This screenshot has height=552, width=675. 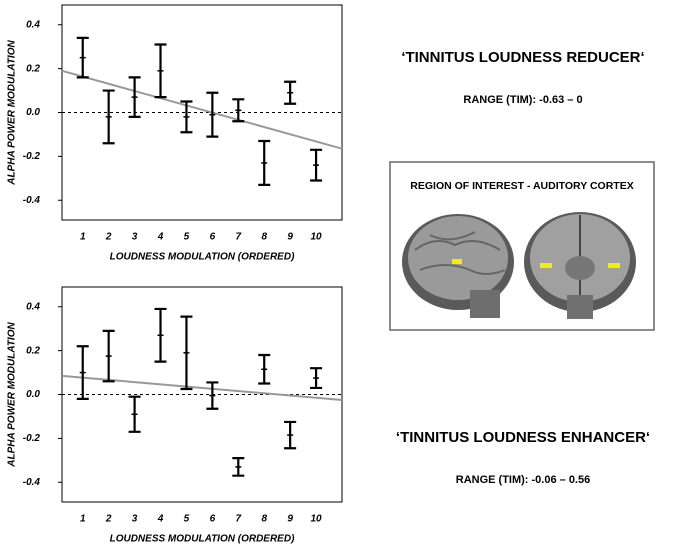 I want to click on roi-label: REGION OF INTEREST - AUDITORY CORTEX, so click(x=521, y=186).